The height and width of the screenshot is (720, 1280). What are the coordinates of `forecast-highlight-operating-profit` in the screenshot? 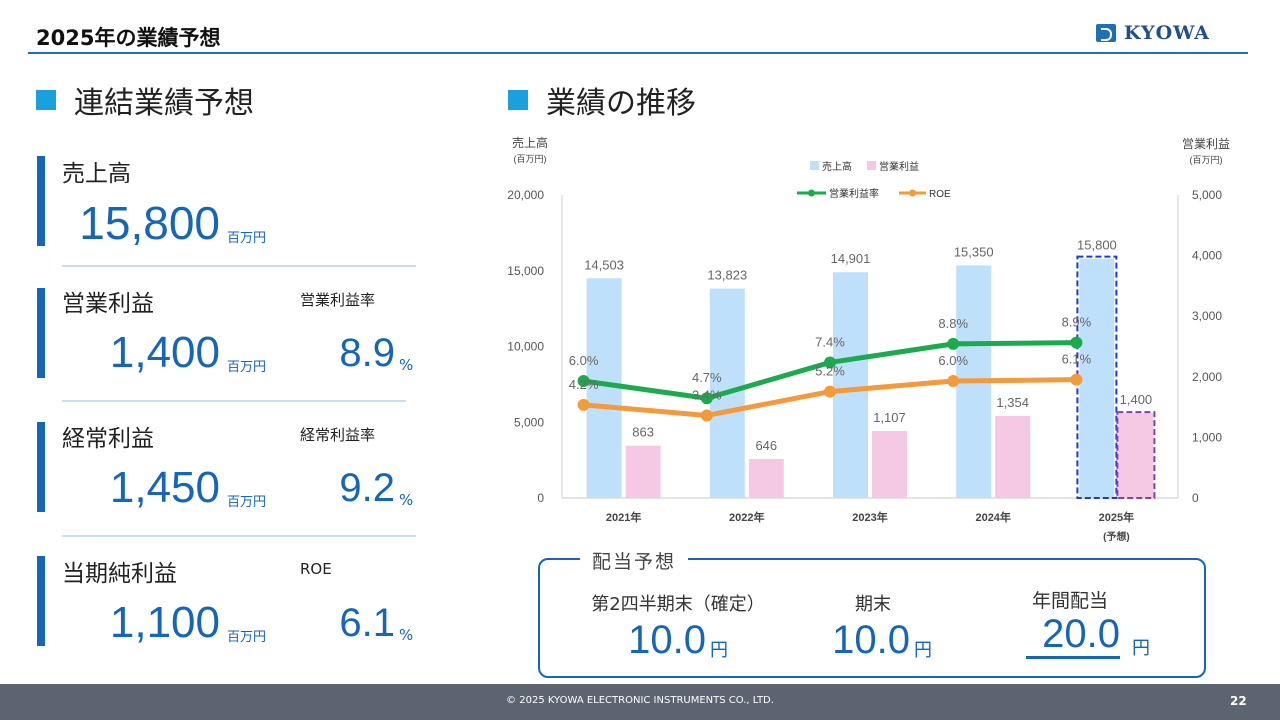 It's located at (1136, 455).